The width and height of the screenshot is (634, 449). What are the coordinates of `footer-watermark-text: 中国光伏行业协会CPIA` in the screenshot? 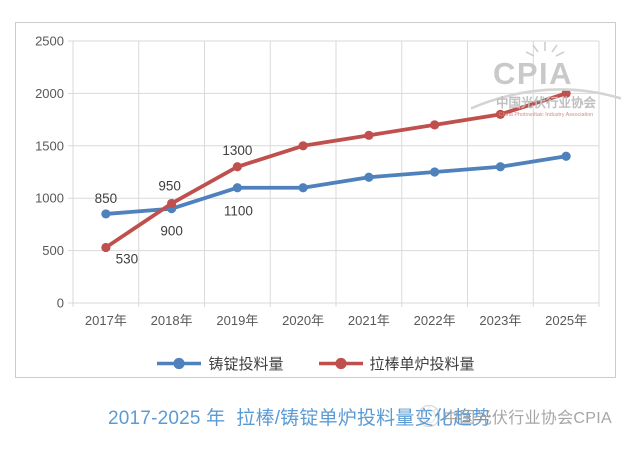 It's located at (527, 418).